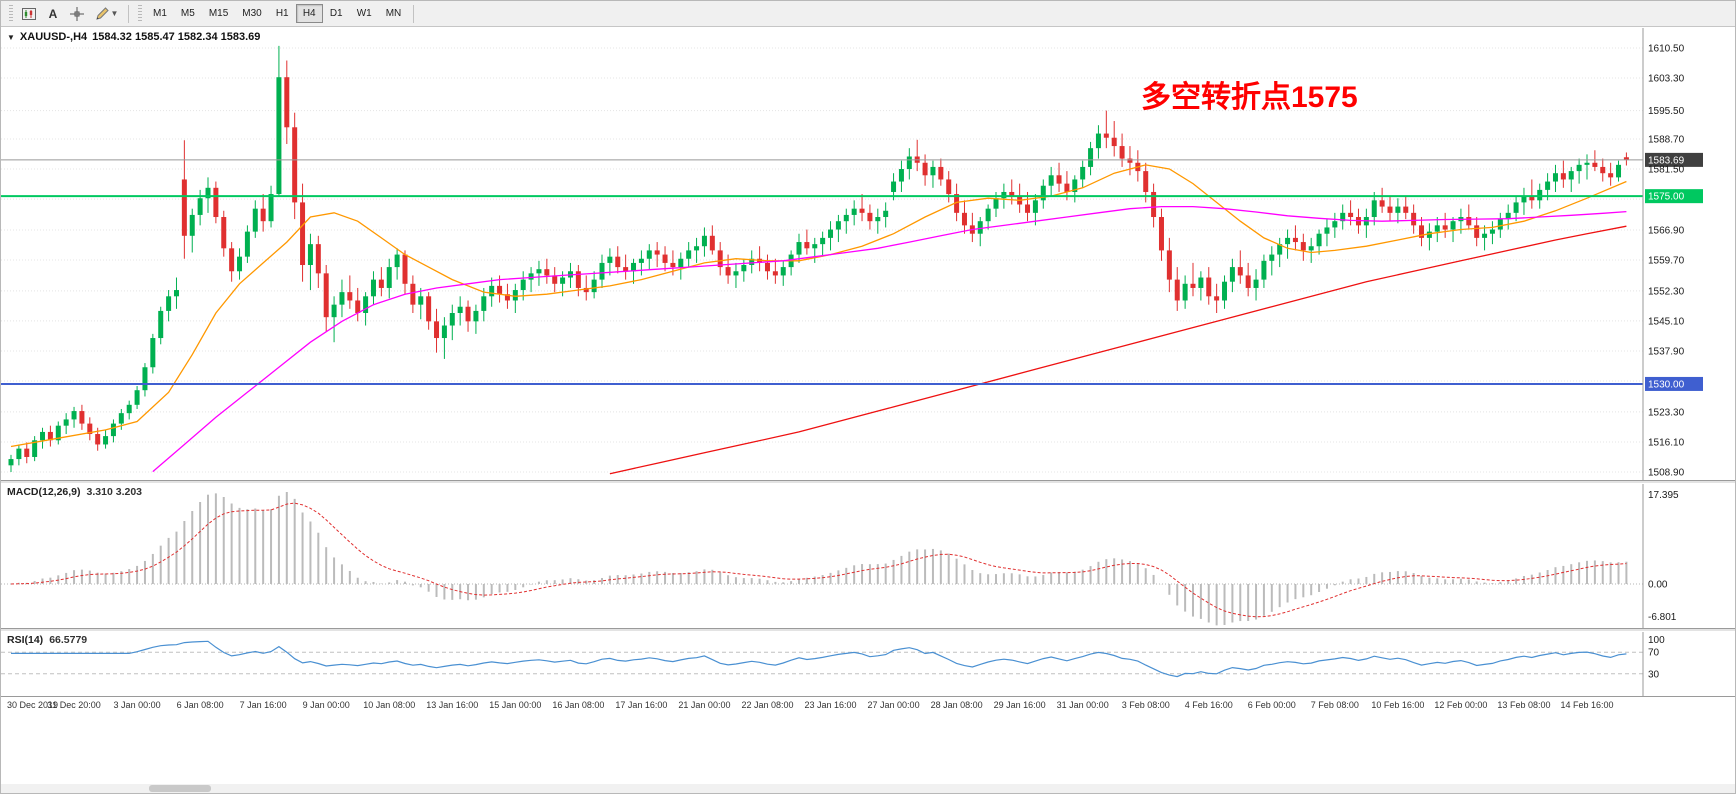 This screenshot has width=1736, height=794. I want to click on timeframe-button-m5: M5, so click(188, 13).